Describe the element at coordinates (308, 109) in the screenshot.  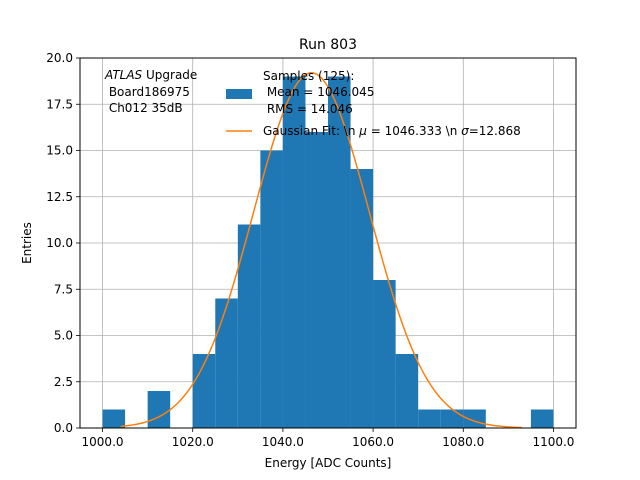
I see `legend-samples-line3: RMS = 14.046` at that location.